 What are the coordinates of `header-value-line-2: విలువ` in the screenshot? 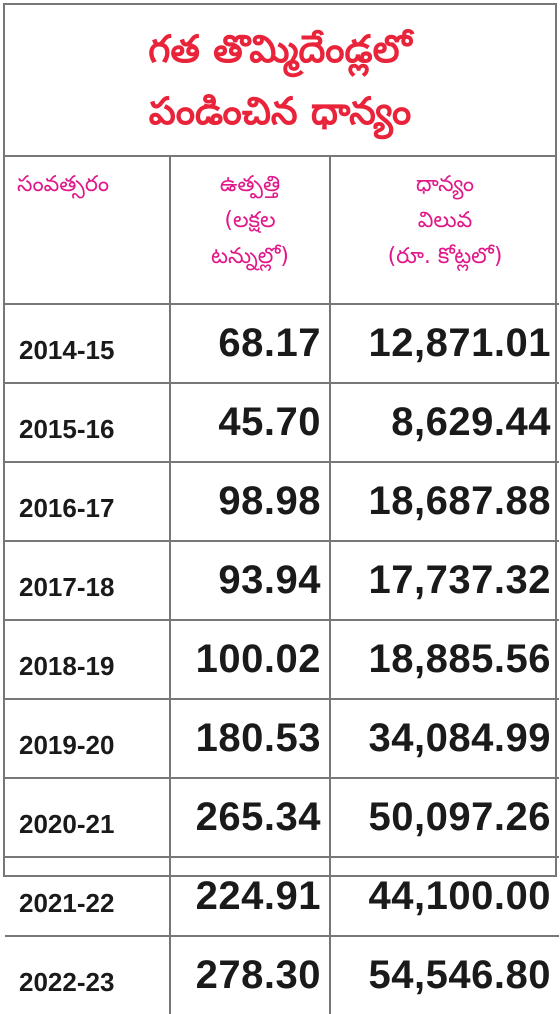 It's located at (445, 220).